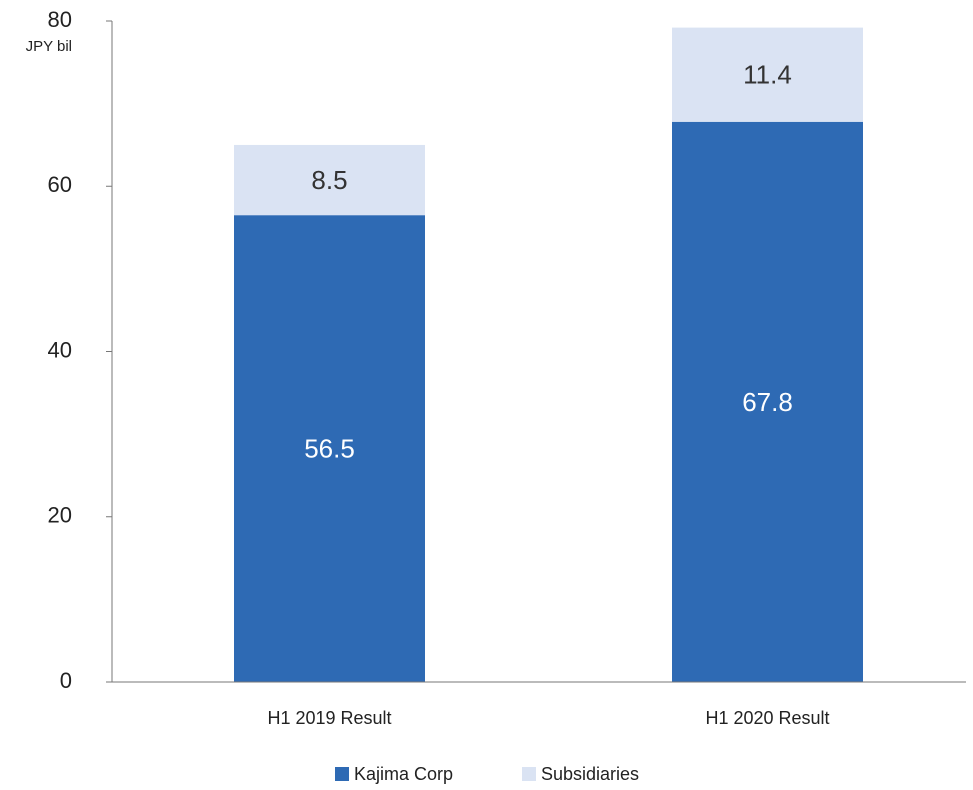 The height and width of the screenshot is (790, 973). Describe the element at coordinates (590, 774) in the screenshot. I see `legend-label: Subsidiaries` at that location.